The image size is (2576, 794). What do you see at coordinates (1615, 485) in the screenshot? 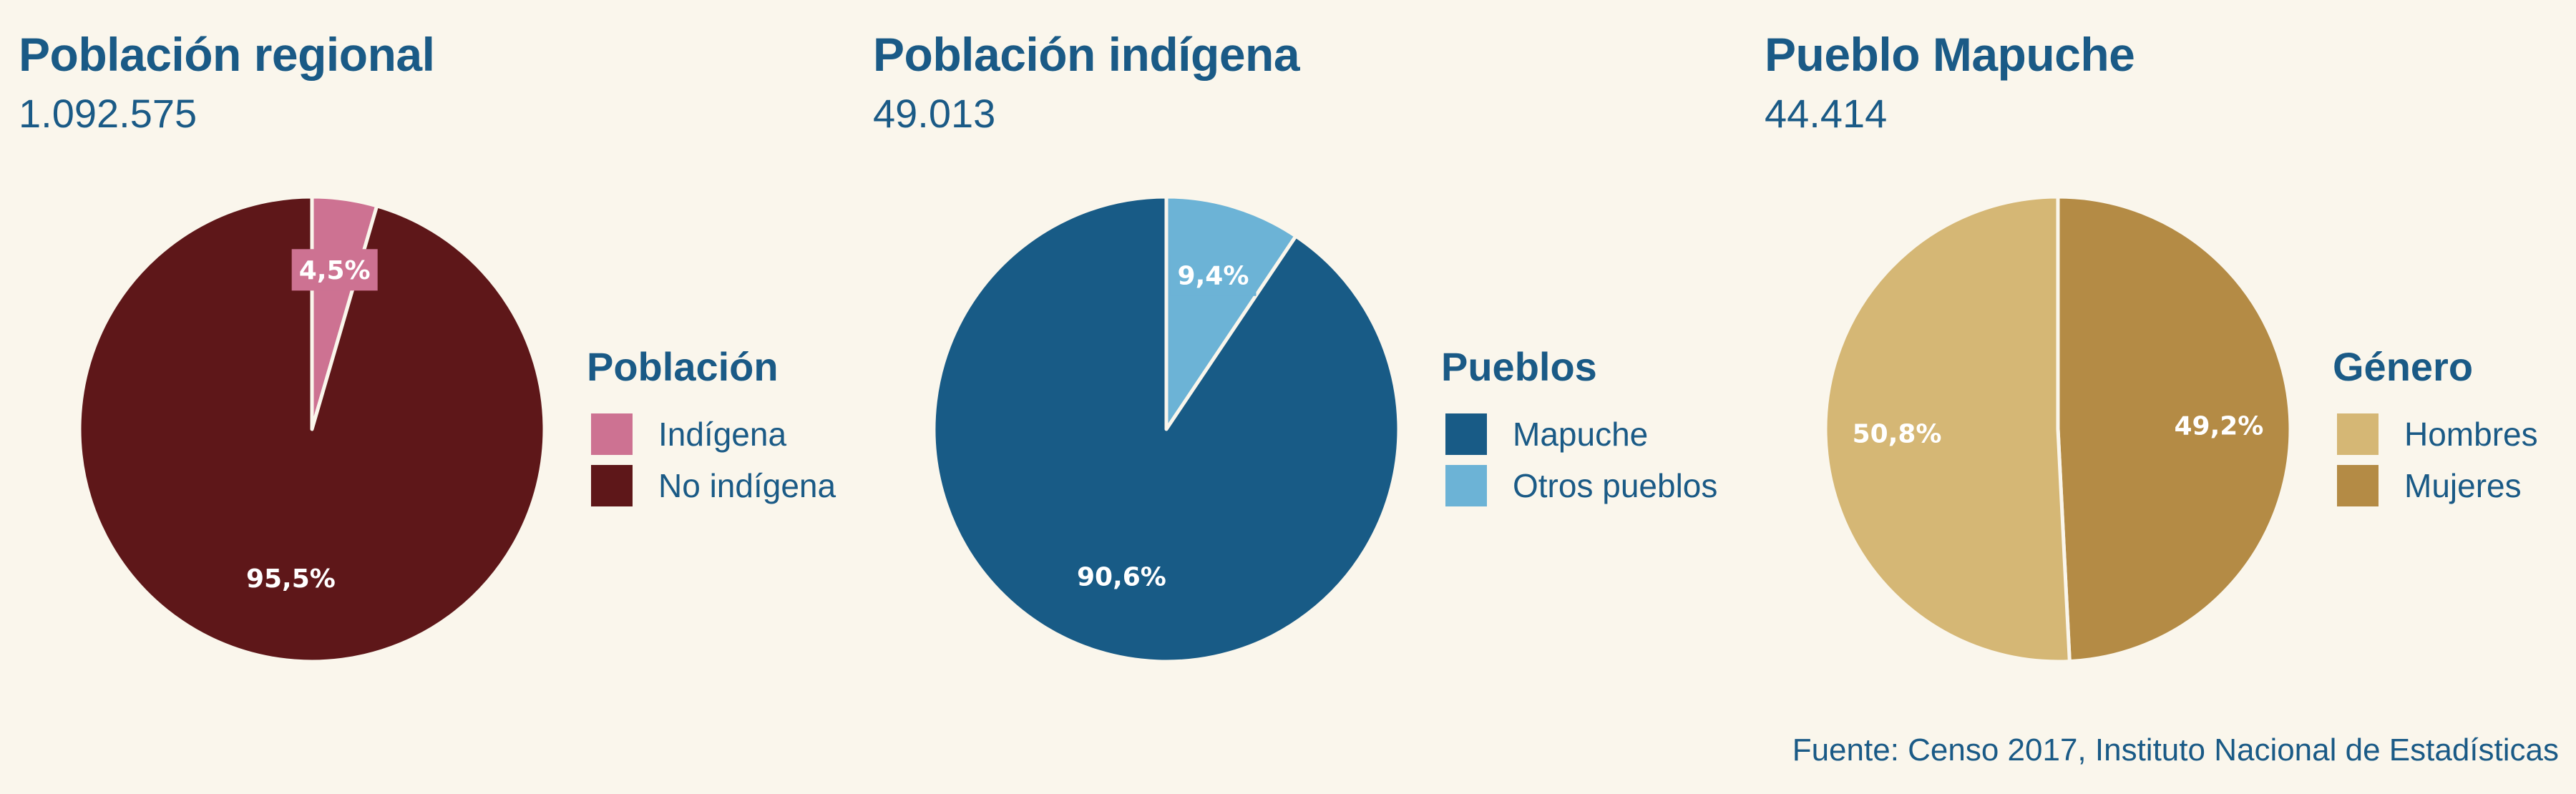
I see `legend-label: Otros pueblos` at bounding box center [1615, 485].